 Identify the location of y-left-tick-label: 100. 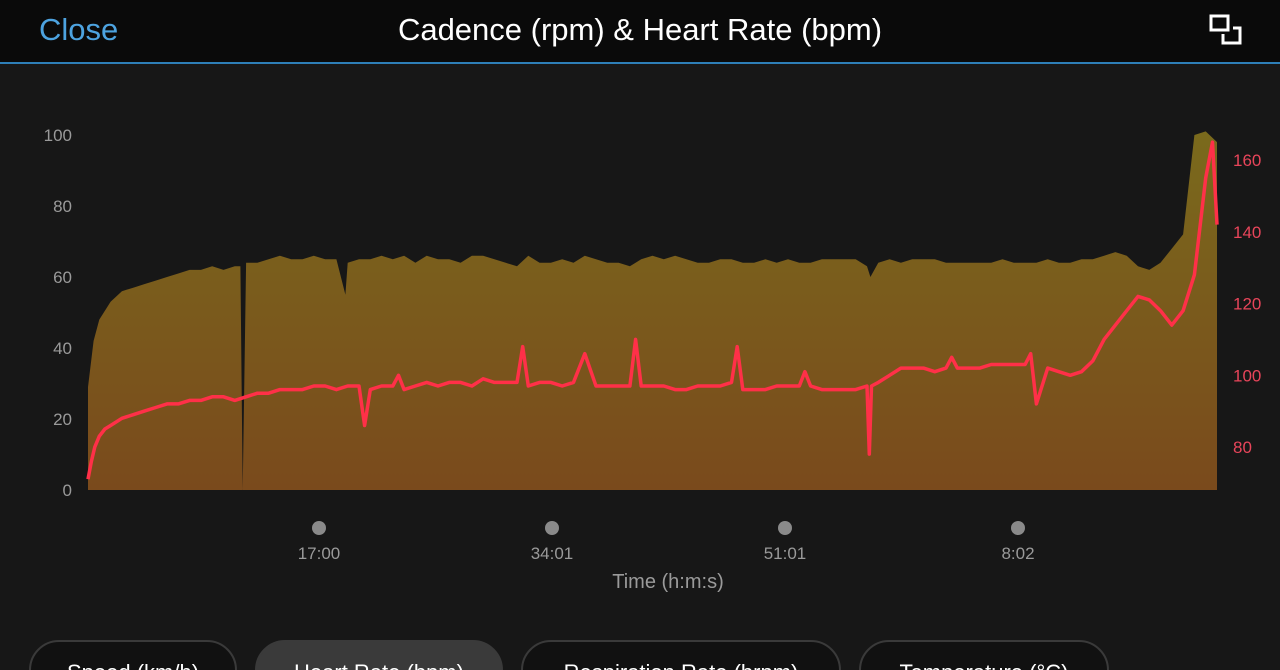
(58, 135).